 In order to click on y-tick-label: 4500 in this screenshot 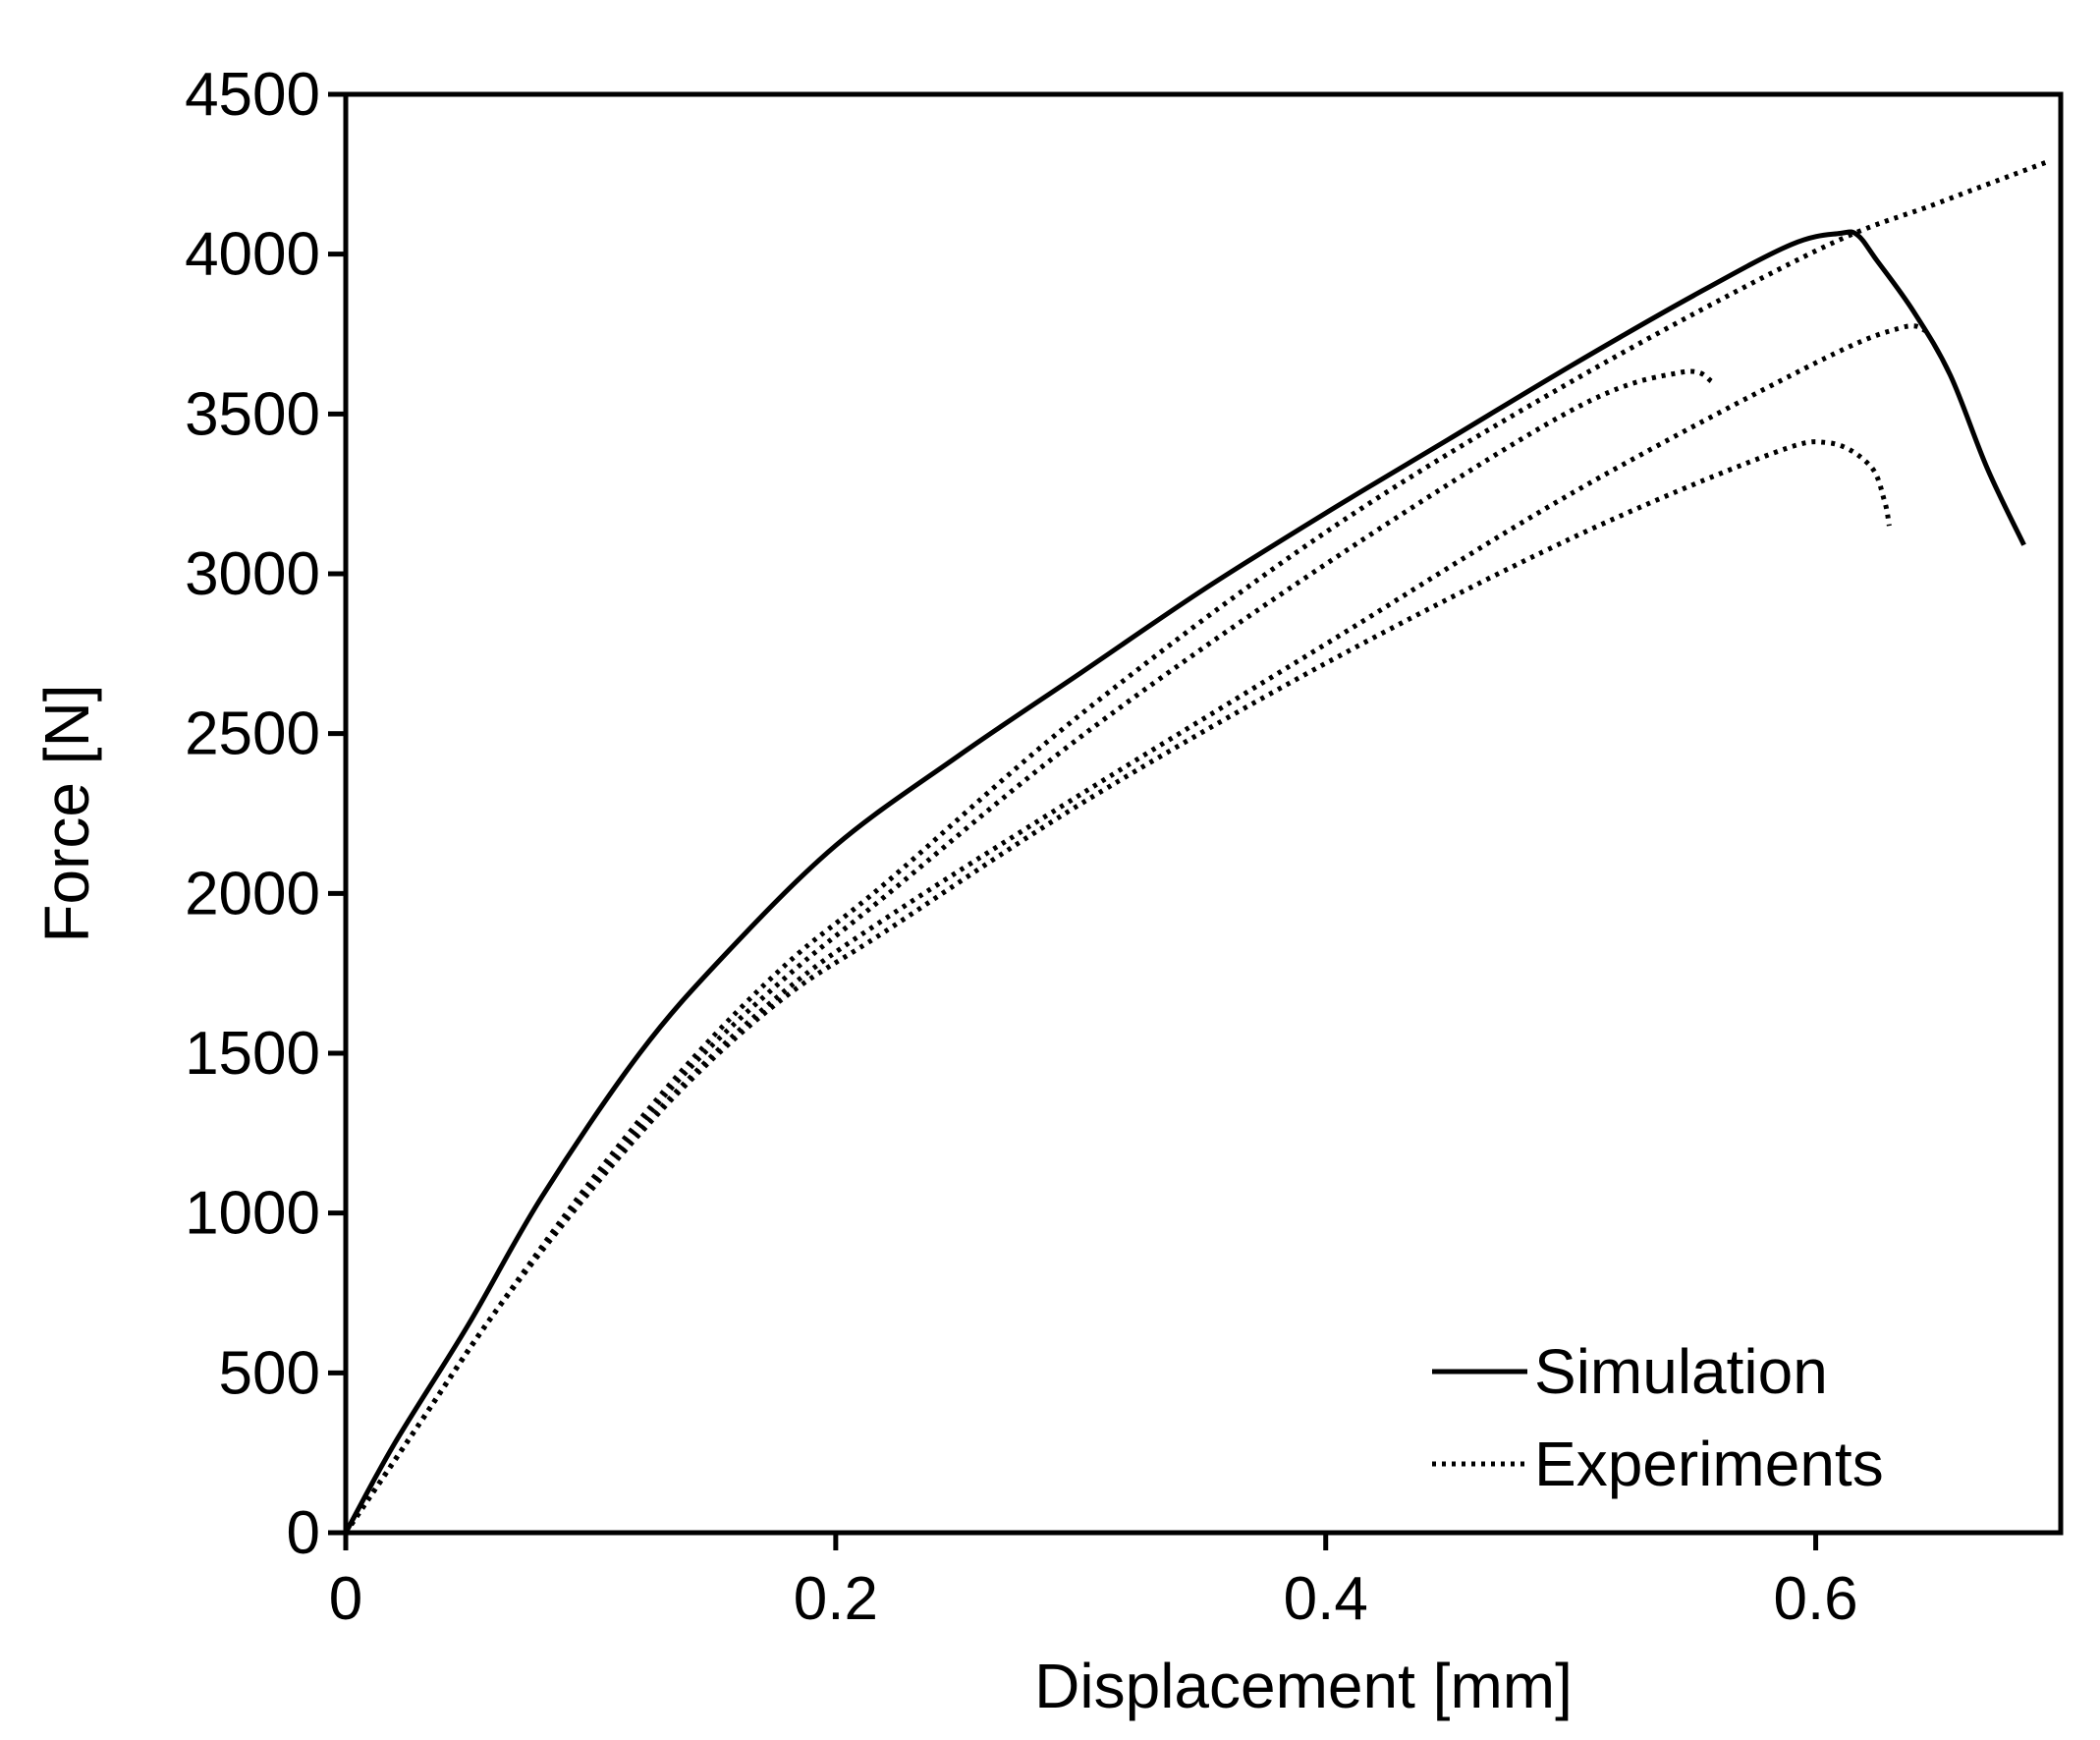, I will do `click(252, 95)`.